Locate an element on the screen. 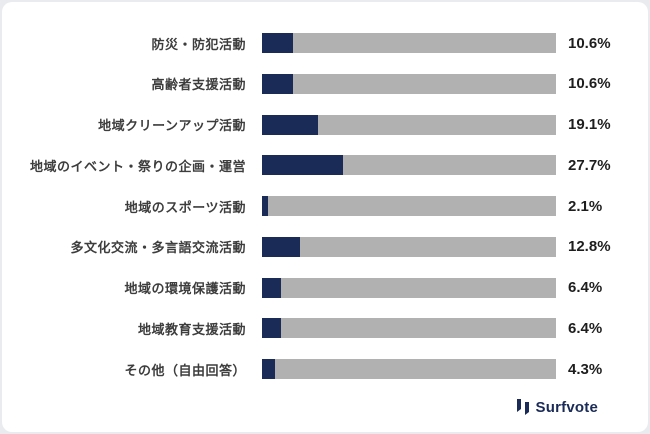  bar-category-label: その他（自由回答） is located at coordinates (185, 370).